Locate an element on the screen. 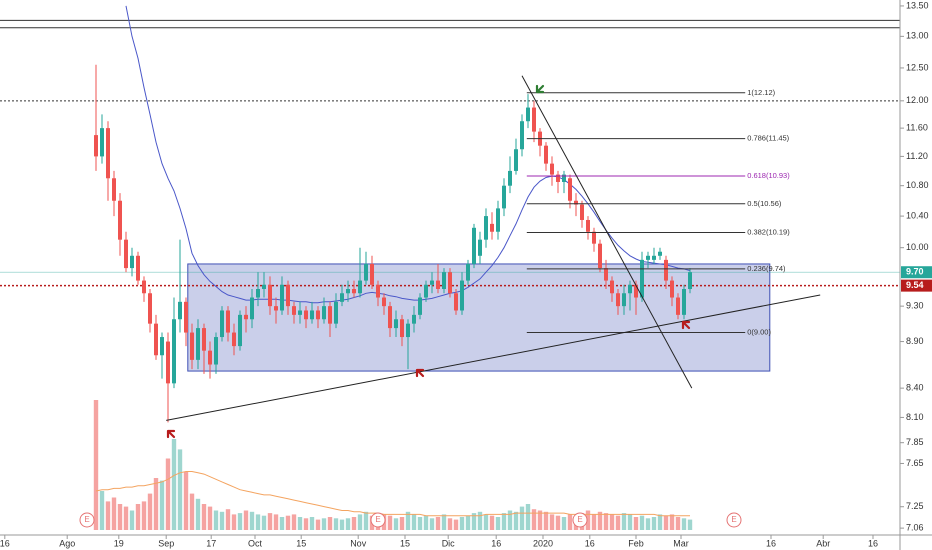 The width and height of the screenshot is (932, 550). fib-label: 0.5(10.56) is located at coordinates (764, 203).